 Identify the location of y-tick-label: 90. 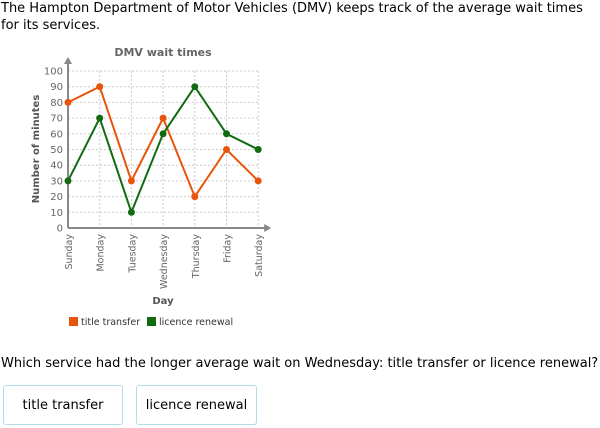
(56, 87).